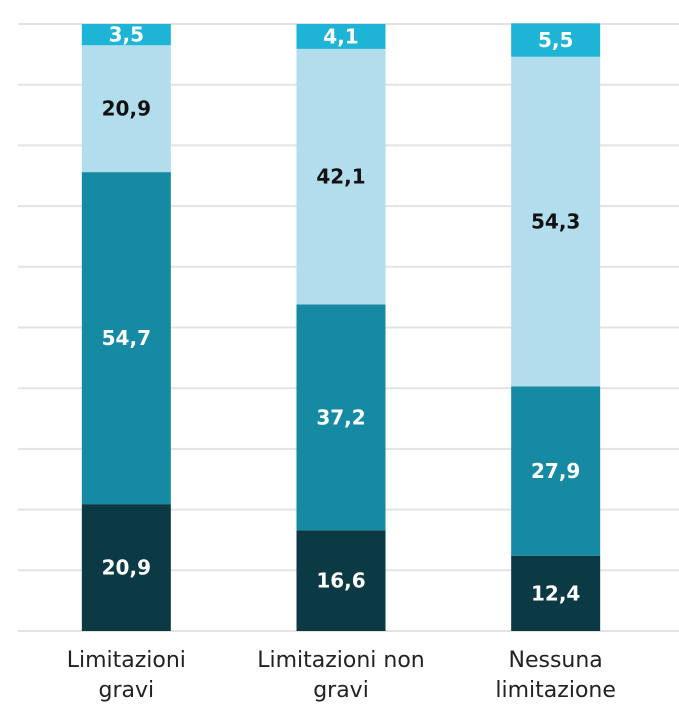  I want to click on data-label: 3,5, so click(126, 35).